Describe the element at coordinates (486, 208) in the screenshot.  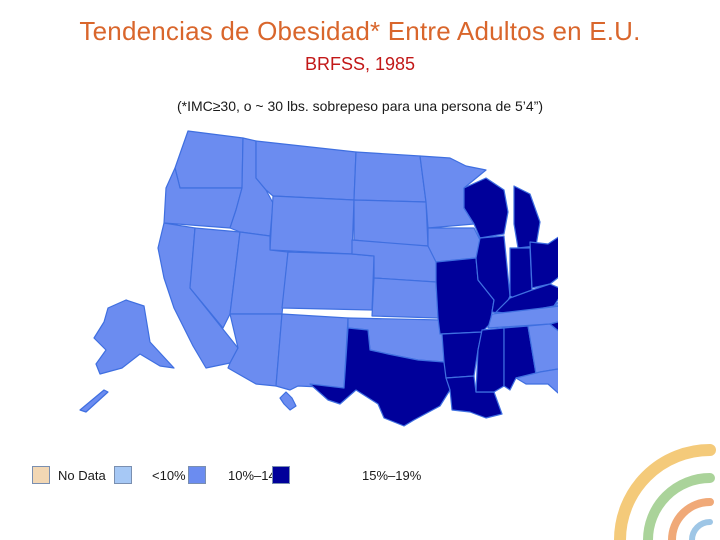
I see `state-wisconsin` at that location.